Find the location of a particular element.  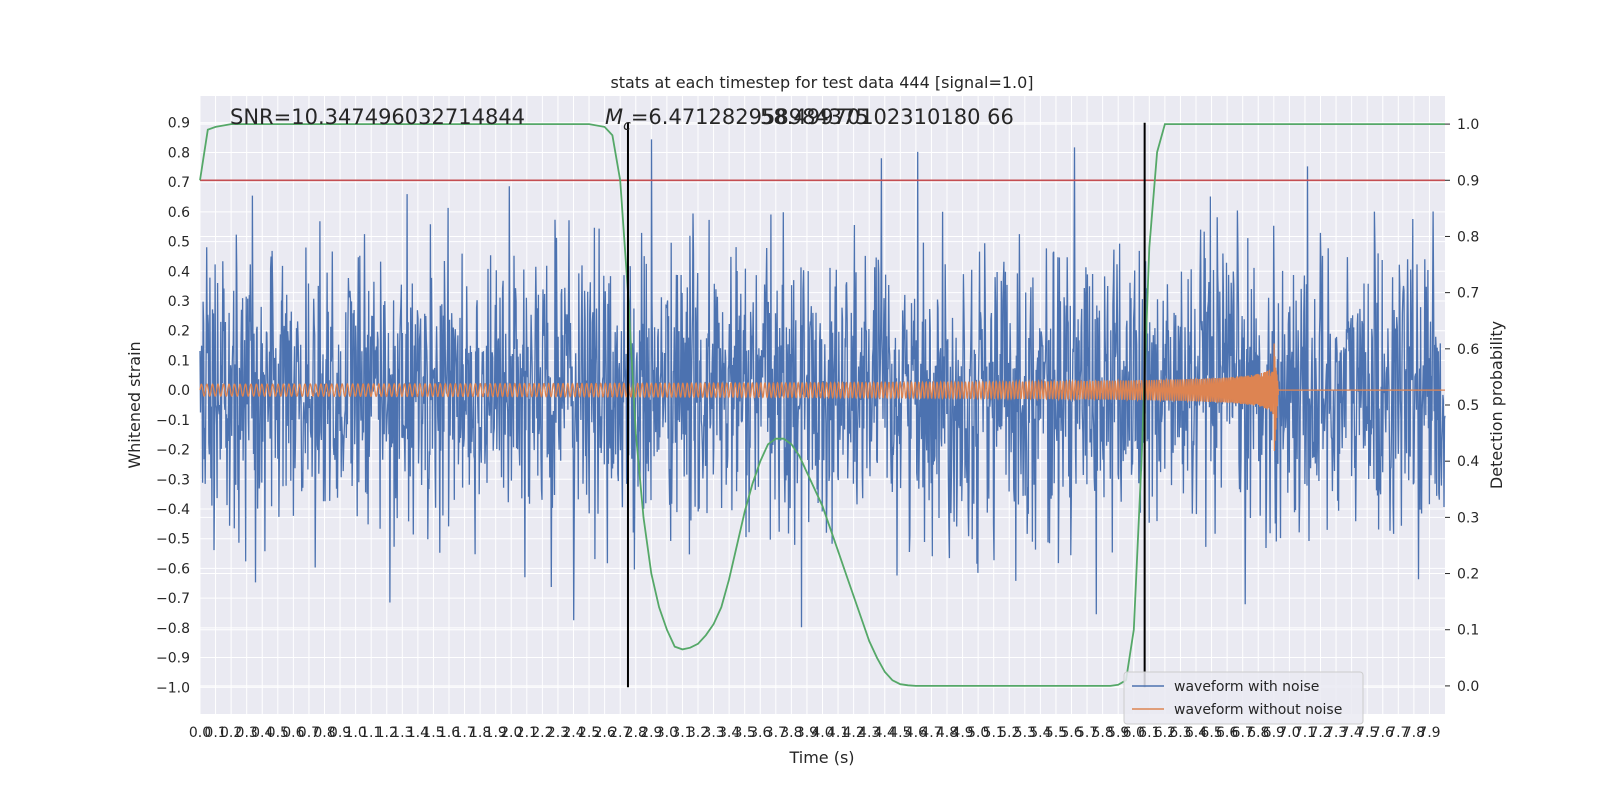

y-right-tick-label-8: 0.2 is located at coordinates (1468, 575).